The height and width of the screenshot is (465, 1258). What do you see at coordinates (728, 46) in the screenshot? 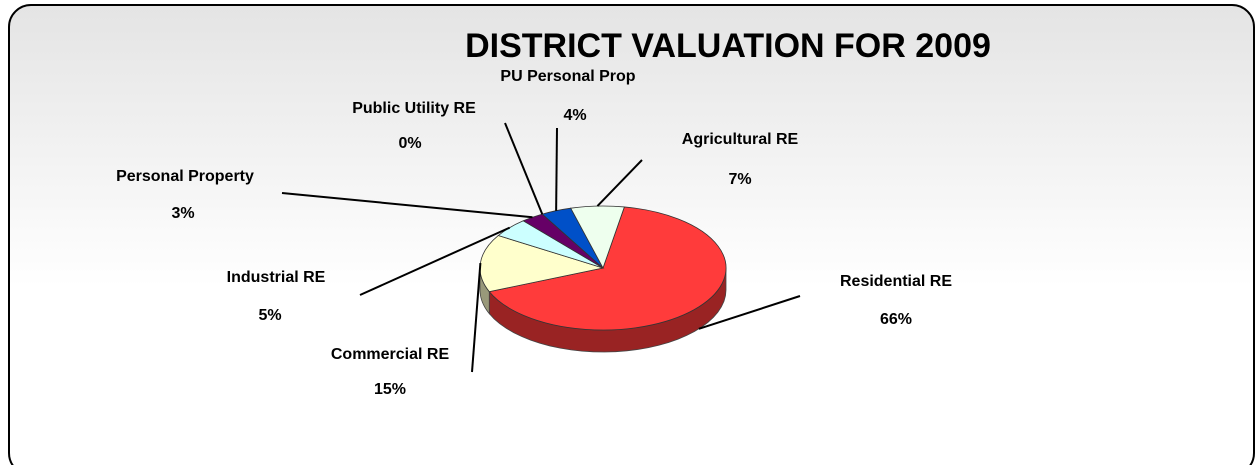
I see `chart-title: DISTRICT VALUATION FOR 2009` at bounding box center [728, 46].